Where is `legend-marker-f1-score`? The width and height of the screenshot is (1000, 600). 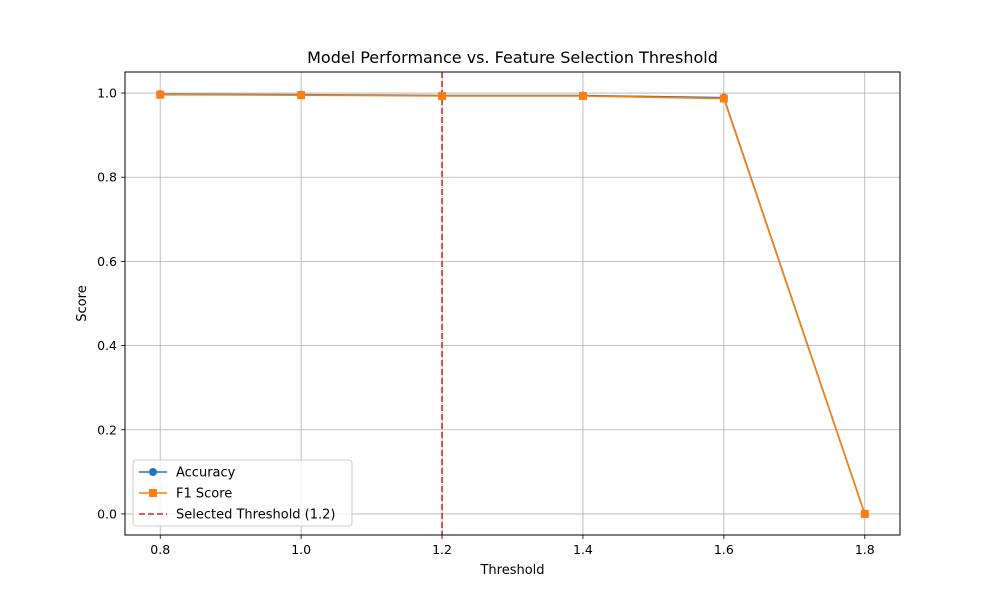 legend-marker-f1-score is located at coordinates (153, 493).